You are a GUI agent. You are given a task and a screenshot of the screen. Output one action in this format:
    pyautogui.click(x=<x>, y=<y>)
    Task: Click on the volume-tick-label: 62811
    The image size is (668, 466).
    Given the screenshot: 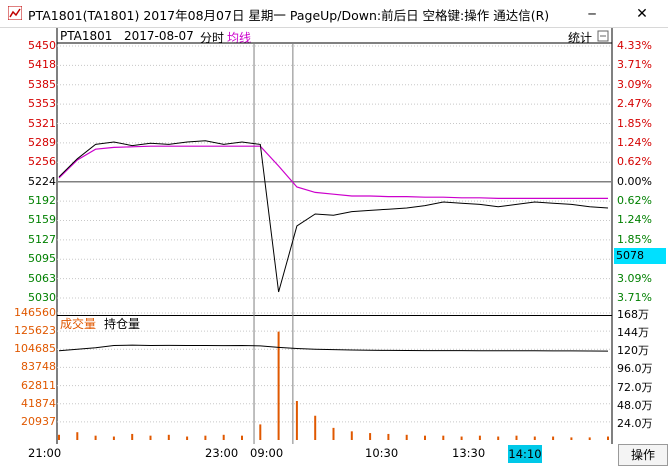 What is the action you would take?
    pyautogui.click(x=38, y=385)
    